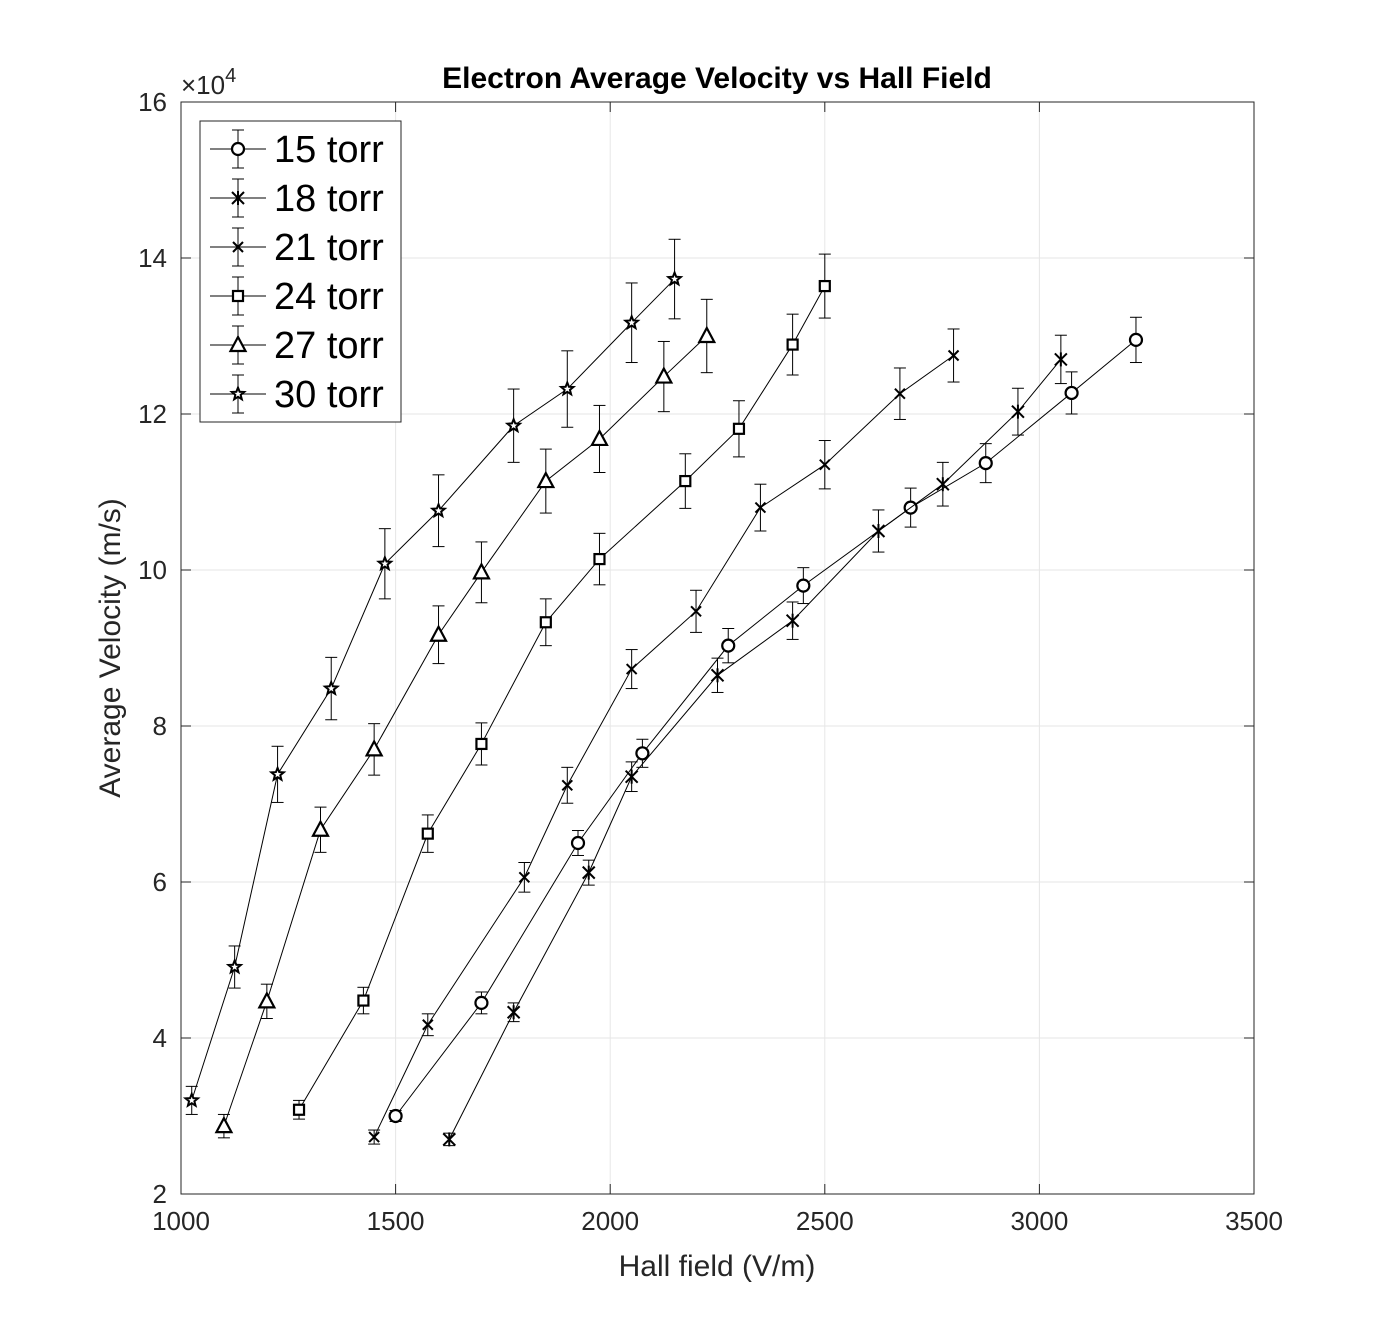  Describe the element at coordinates (160, 1038) in the screenshot. I see `y-tick-label: 4` at that location.